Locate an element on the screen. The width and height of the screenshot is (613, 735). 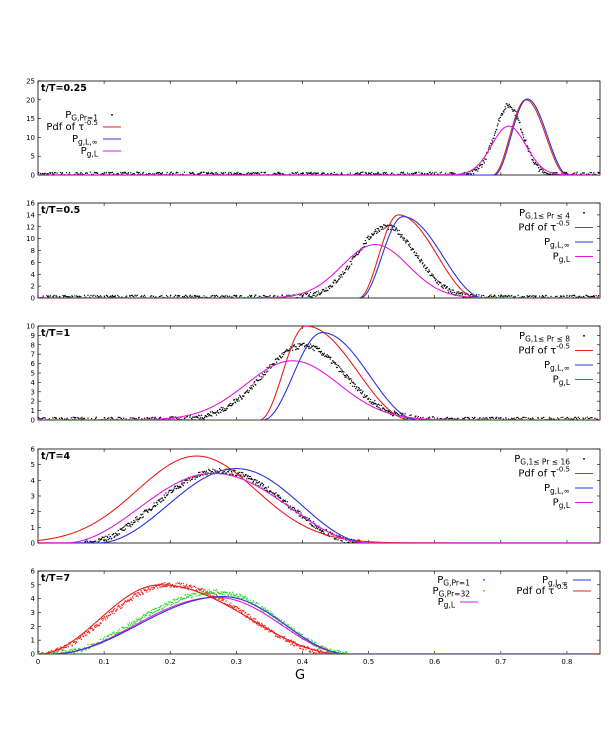
series-line-linf is located at coordinates (319, 376).